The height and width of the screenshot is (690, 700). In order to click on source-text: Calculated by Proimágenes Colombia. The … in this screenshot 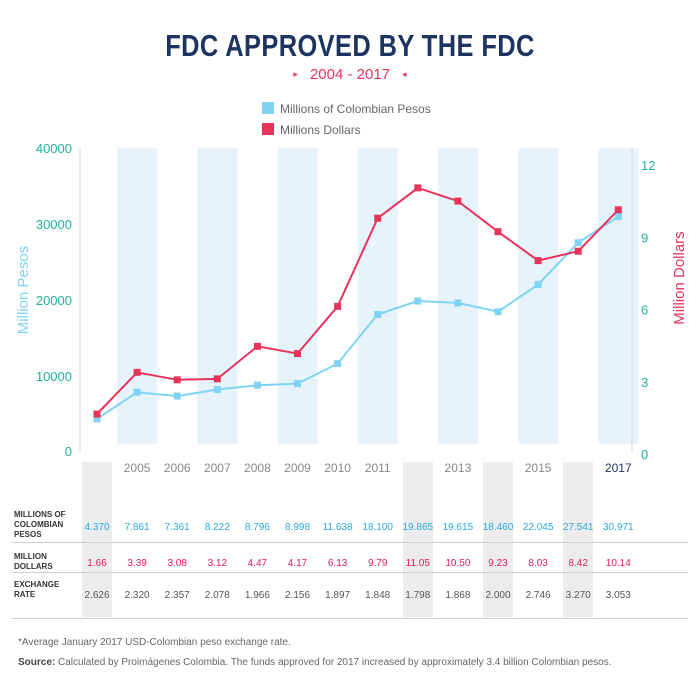, I will do `click(333, 662)`.